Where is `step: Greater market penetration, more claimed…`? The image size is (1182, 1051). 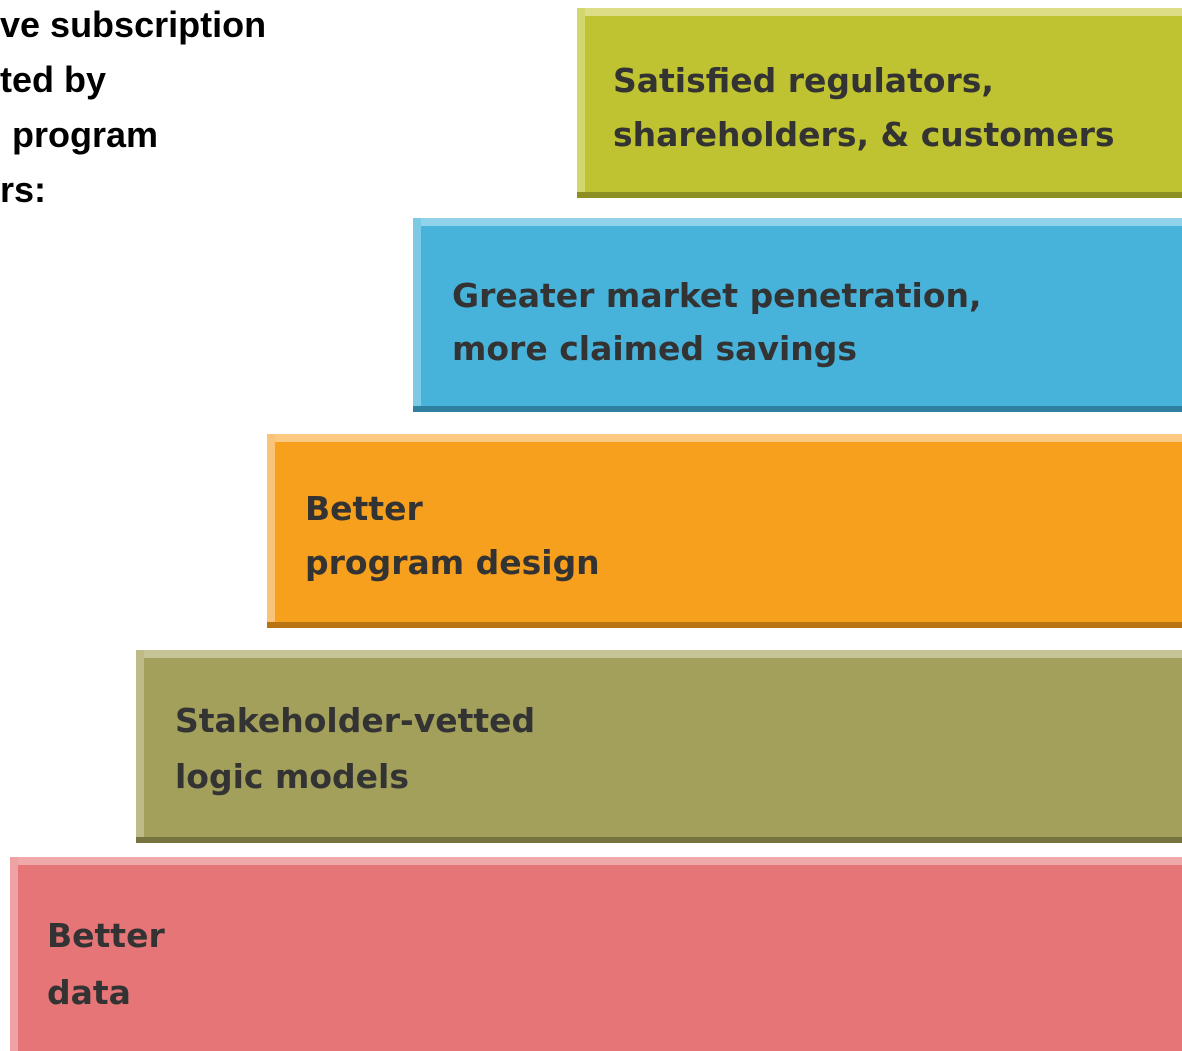 step: Greater market penetration, more claimed… is located at coordinates (797, 315).